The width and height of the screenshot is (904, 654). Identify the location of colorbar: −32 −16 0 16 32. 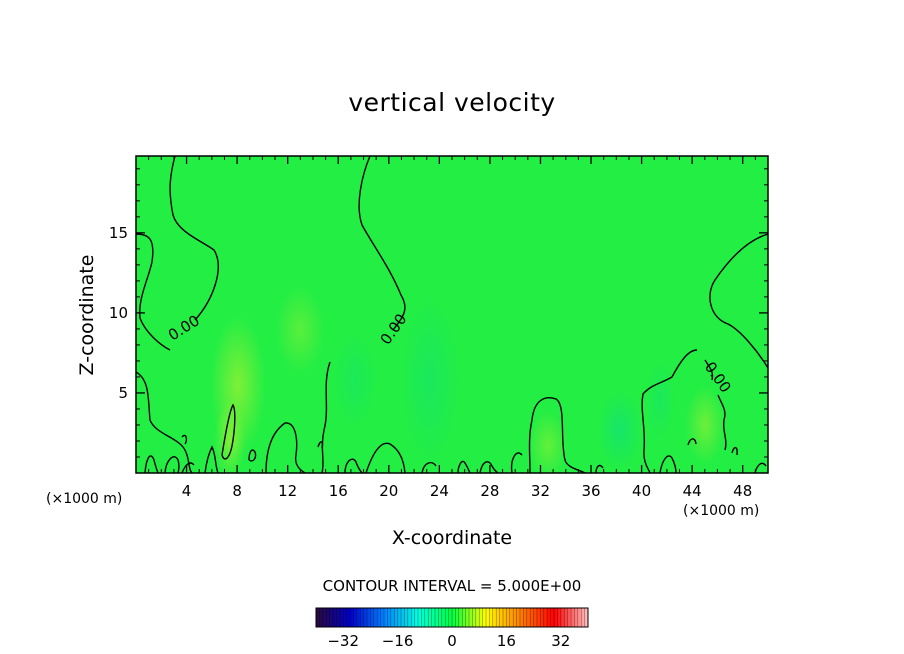
(452, 628).